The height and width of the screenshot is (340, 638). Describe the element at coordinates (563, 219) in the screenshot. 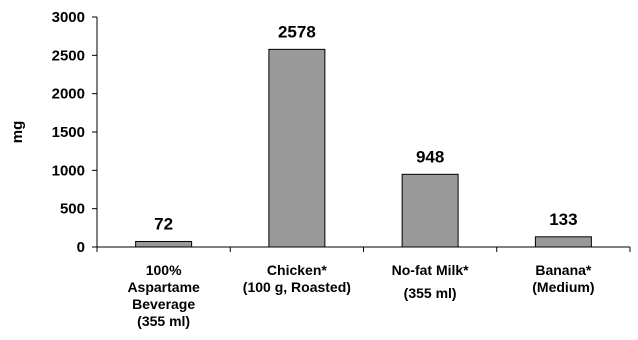

I see `bar-value-label: 133` at that location.